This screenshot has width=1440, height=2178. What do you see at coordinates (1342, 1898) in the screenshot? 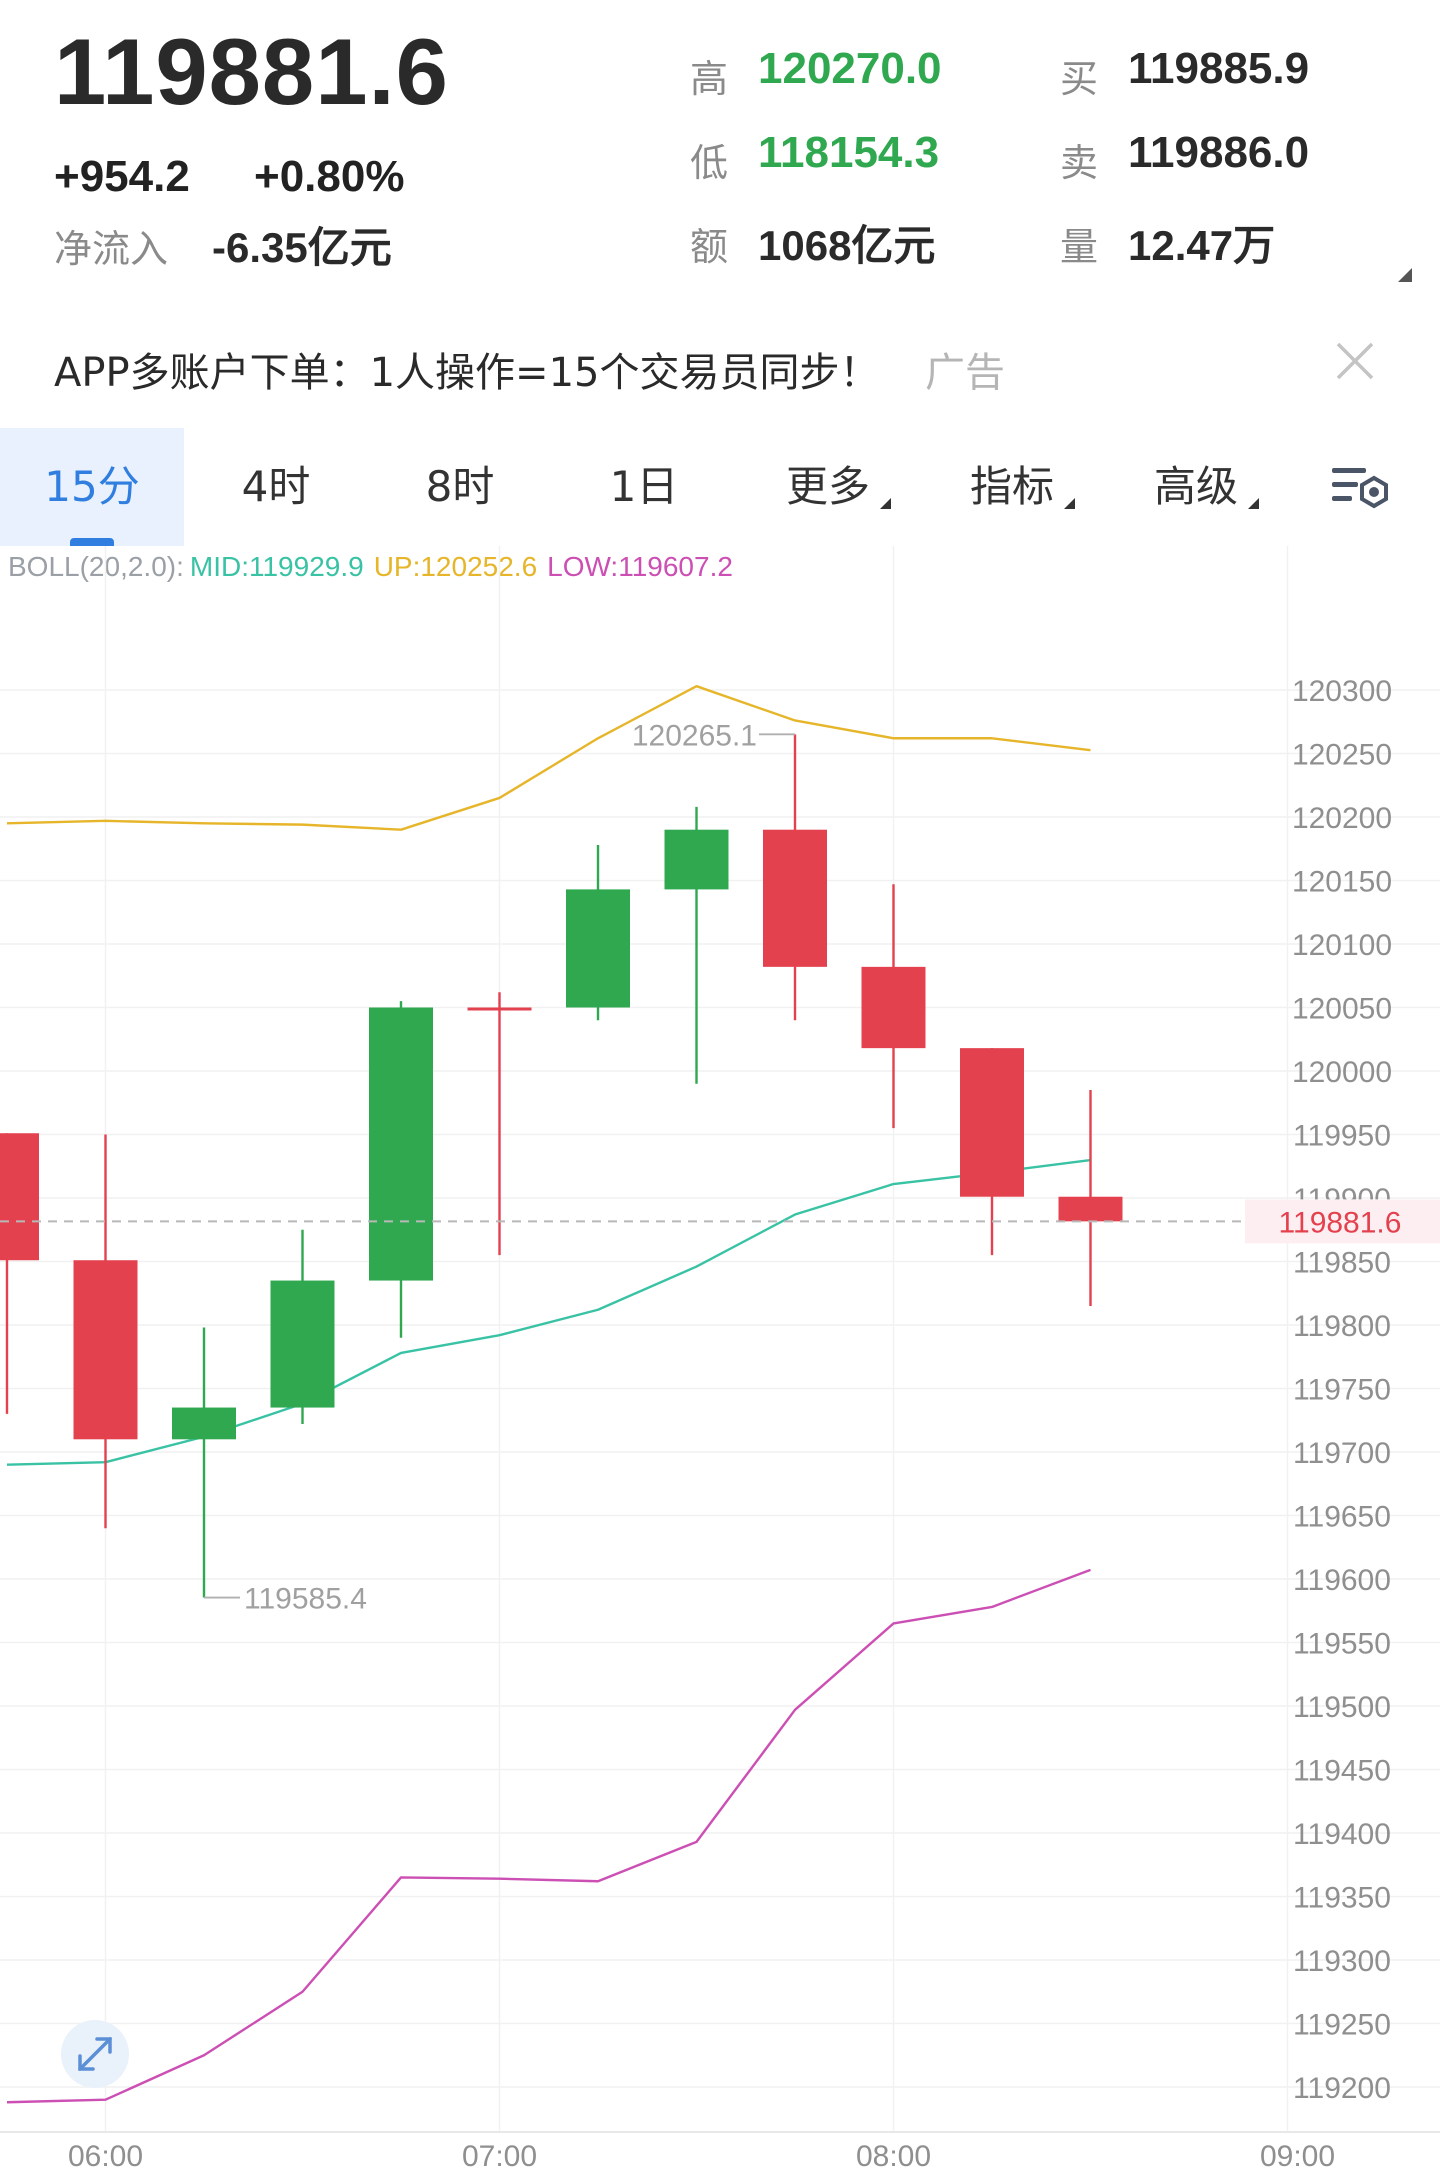
I see `y-tick-label: 119350` at bounding box center [1342, 1898].